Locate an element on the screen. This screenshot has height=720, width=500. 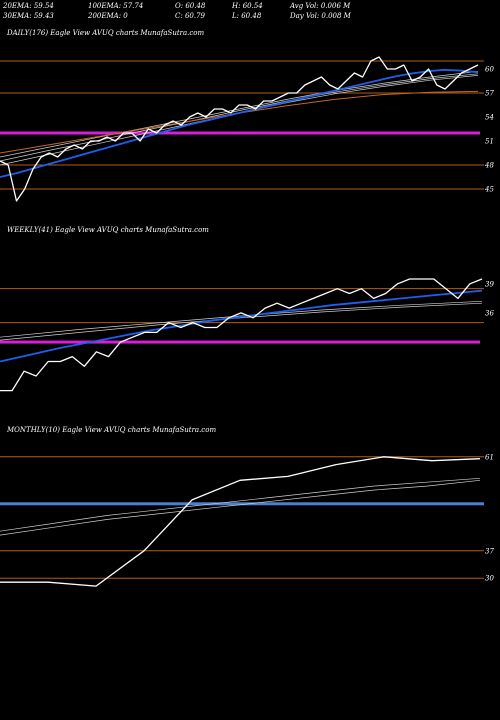
avg-vol-readout: Avg Vol: 0.006 M is located at coordinates (320, 6).